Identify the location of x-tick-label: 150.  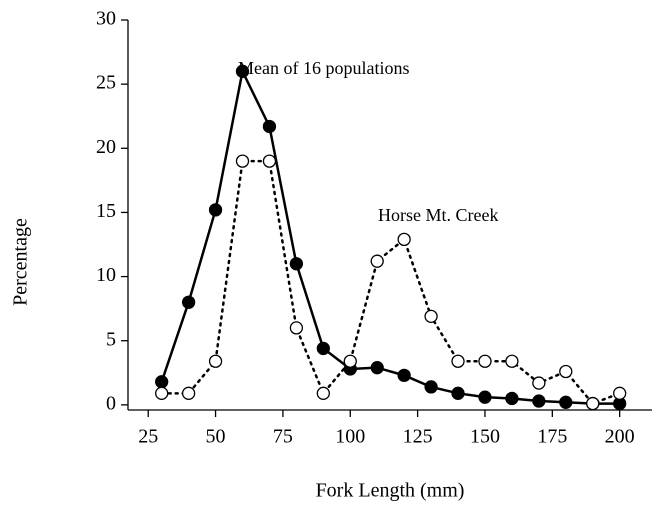
(485, 437).